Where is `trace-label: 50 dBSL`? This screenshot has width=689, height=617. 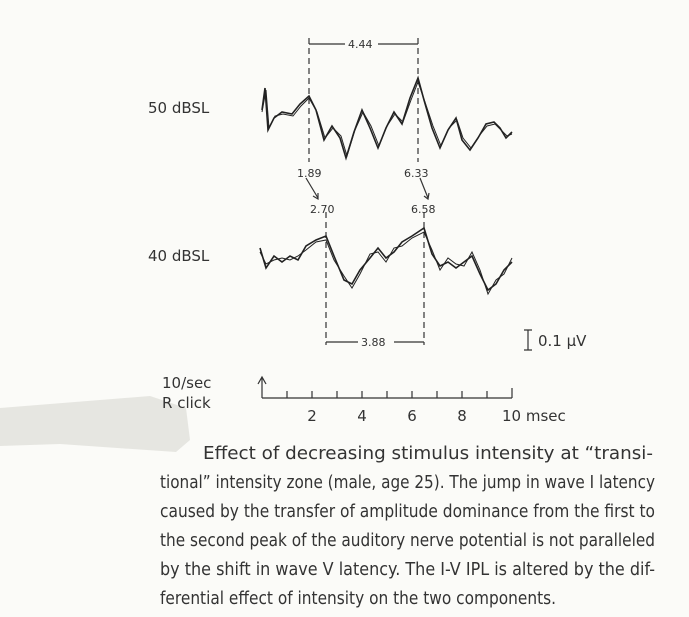 trace-label: 50 dBSL is located at coordinates (179, 108).